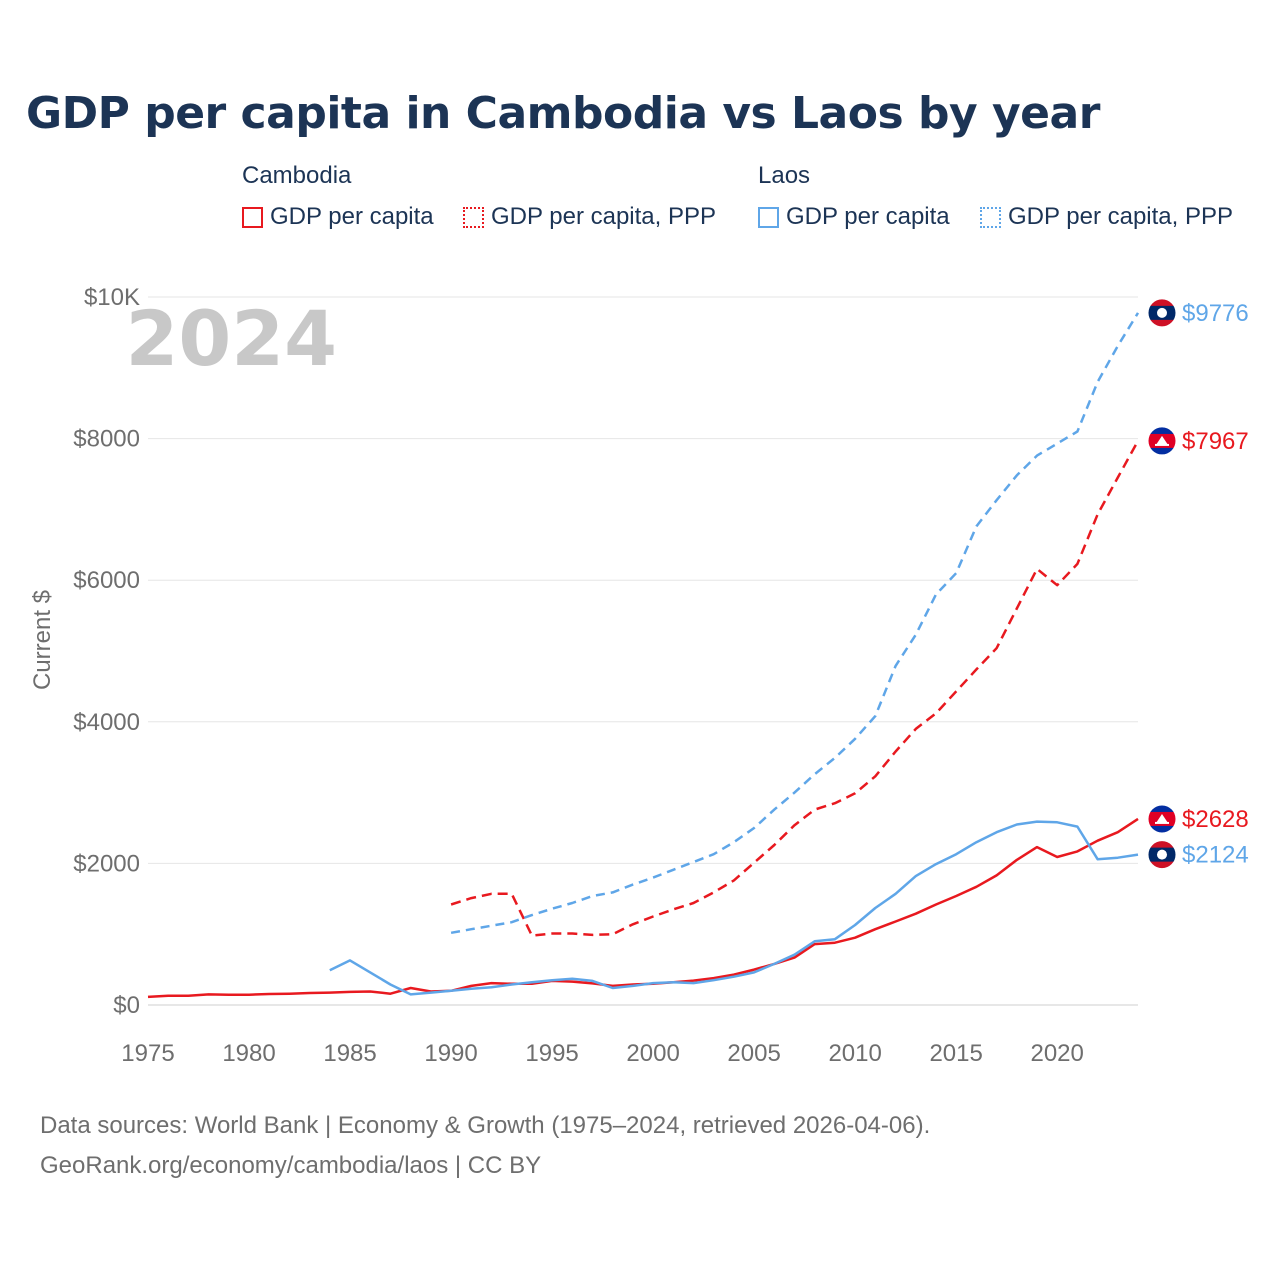  What do you see at coordinates (1198, 584) in the screenshot?
I see `end-markers: $2628 $7967 $2124 $9776` at bounding box center [1198, 584].